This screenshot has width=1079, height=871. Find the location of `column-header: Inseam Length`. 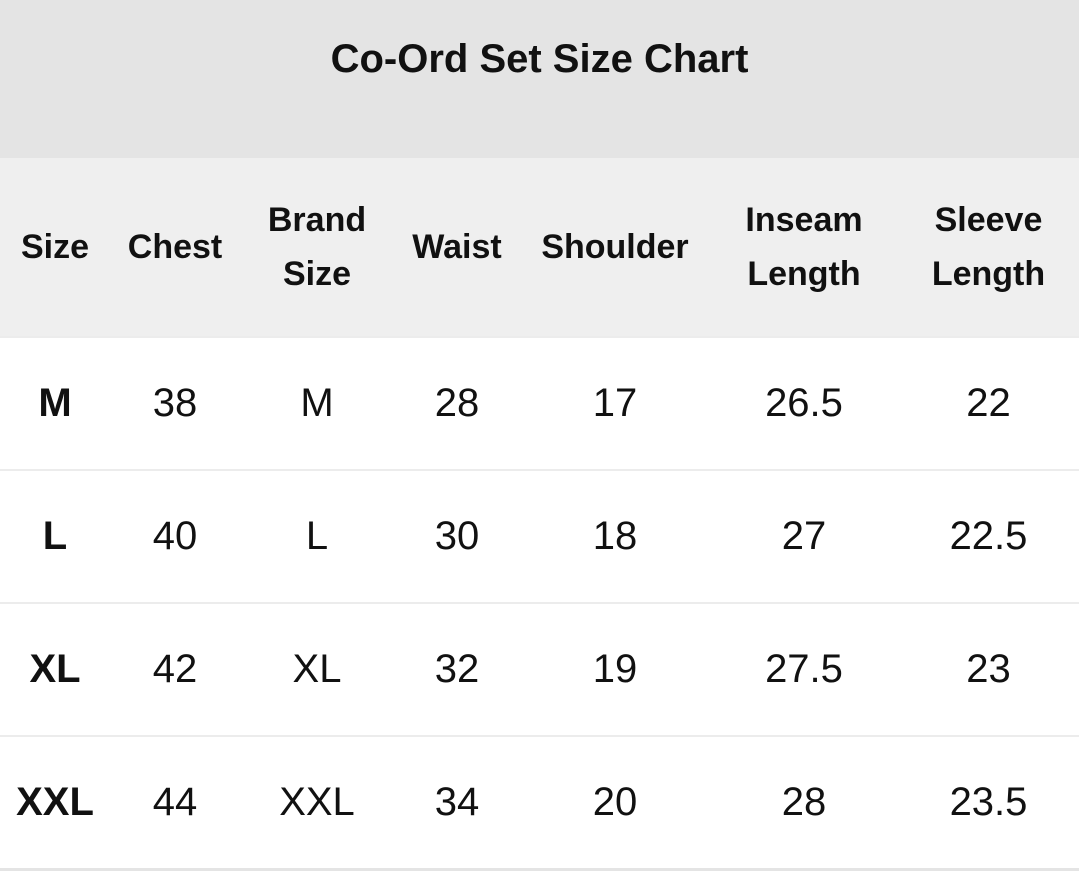

column-header: Inseam Length is located at coordinates (804, 247).